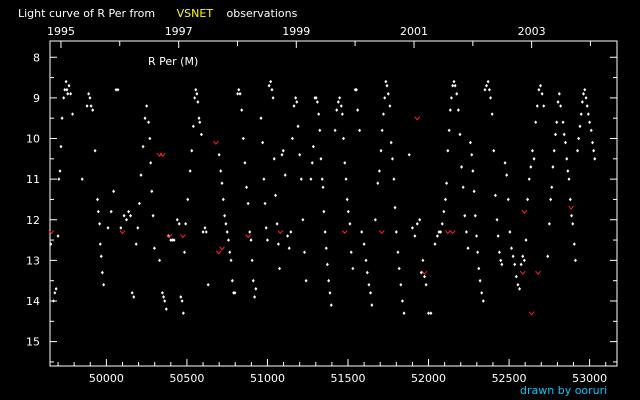 The width and height of the screenshot is (640, 400). What do you see at coordinates (33, 179) in the screenshot?
I see `y-tick-label-11: 11` at bounding box center [33, 179].